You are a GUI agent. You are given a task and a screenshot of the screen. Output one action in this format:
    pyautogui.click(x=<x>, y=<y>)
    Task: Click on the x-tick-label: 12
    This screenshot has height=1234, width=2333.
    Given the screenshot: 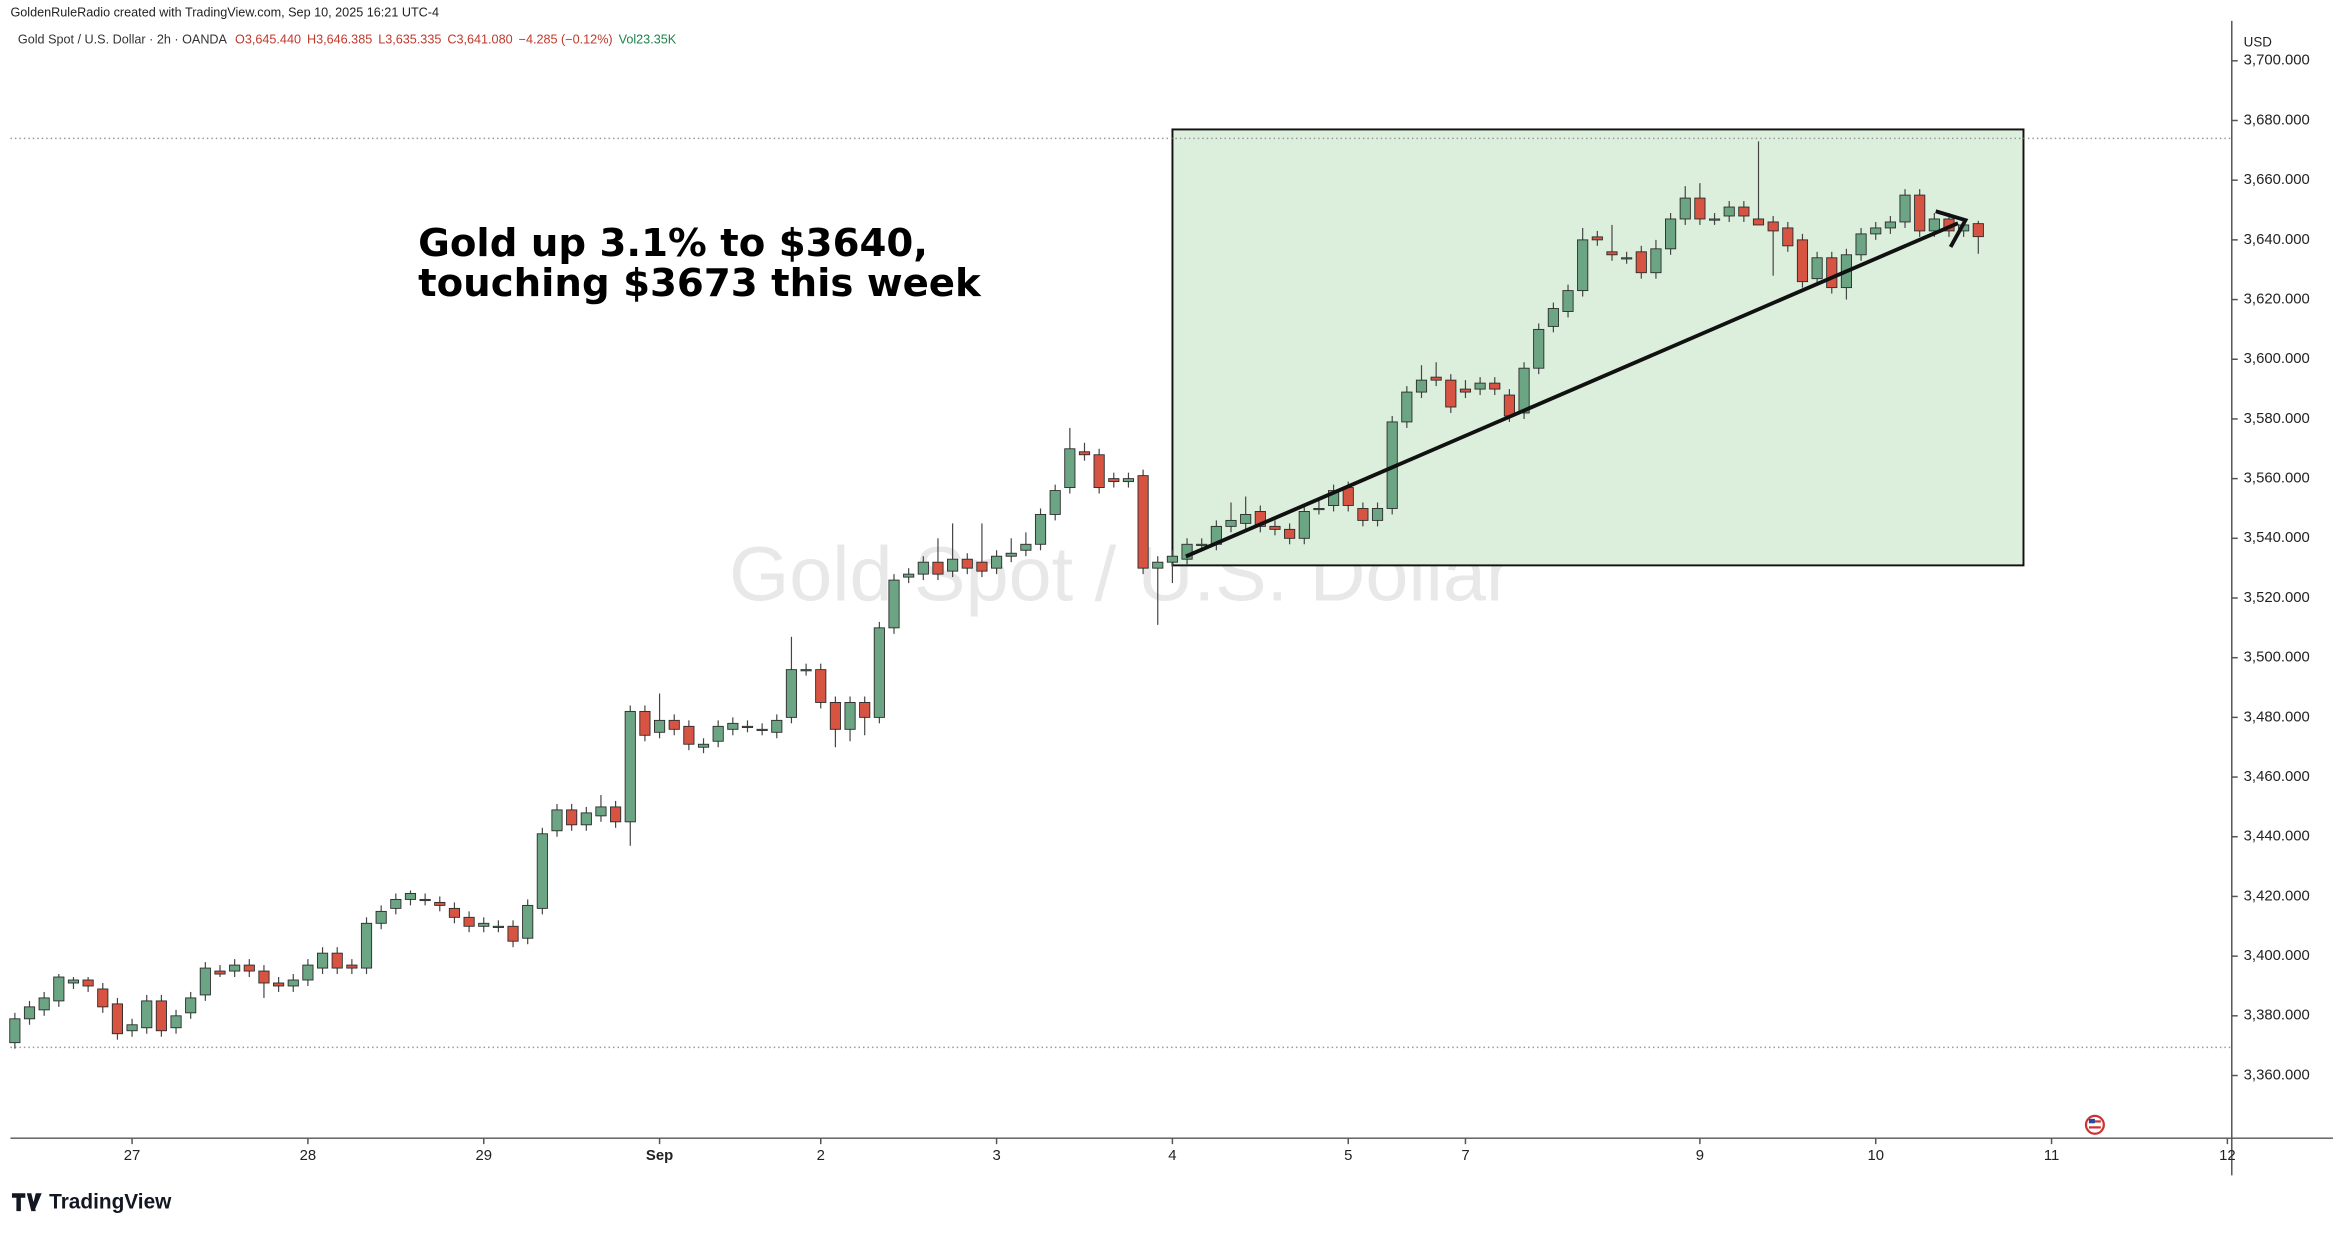 What is the action you would take?
    pyautogui.click(x=2227, y=1156)
    